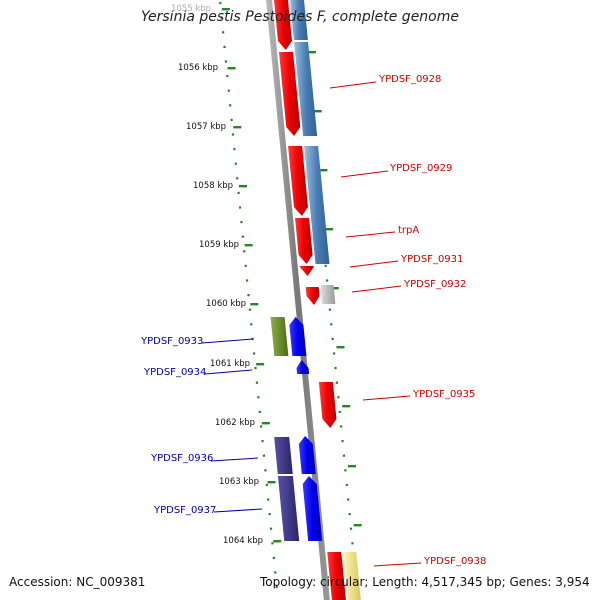  What do you see at coordinates (235, 423) in the screenshot?
I see `tick-label: 1062 kbp` at bounding box center [235, 423].